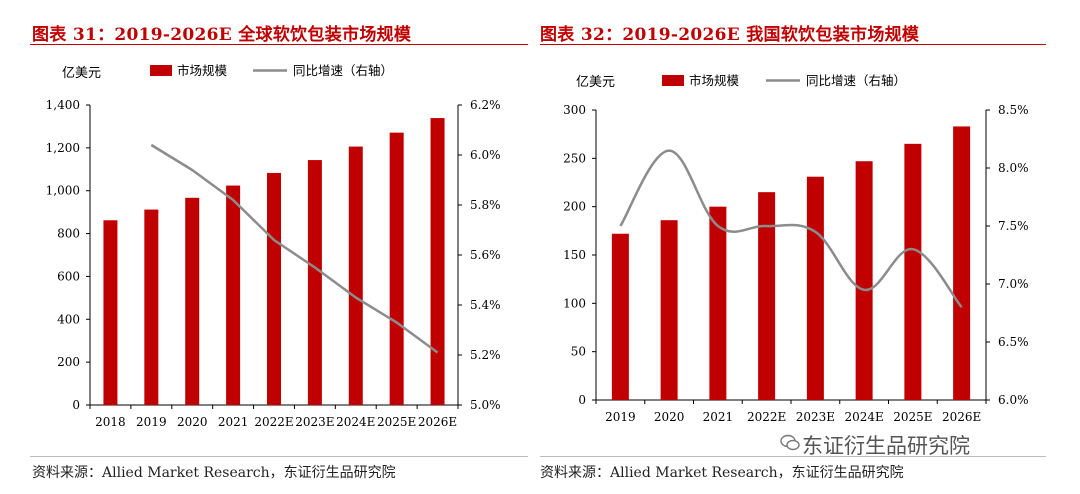 This screenshot has height=494, width=1080. I want to click on y-tick-label-right: 5.8%, so click(485, 205).